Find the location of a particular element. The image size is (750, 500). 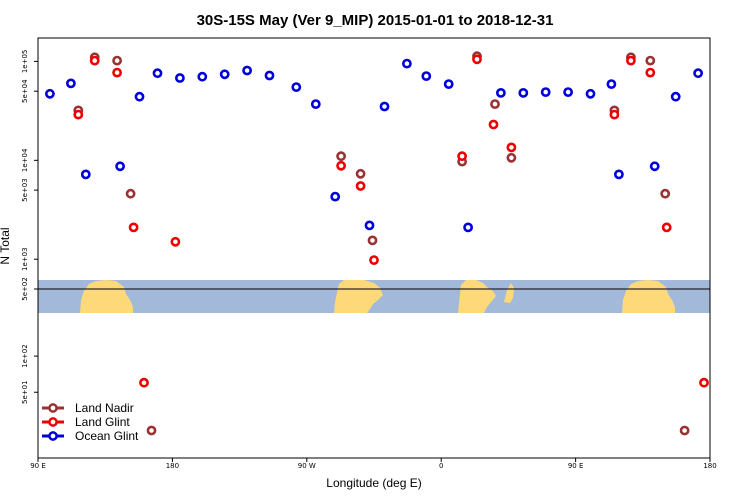

y-tick-label: 5e+02 is located at coordinates (25, 289).